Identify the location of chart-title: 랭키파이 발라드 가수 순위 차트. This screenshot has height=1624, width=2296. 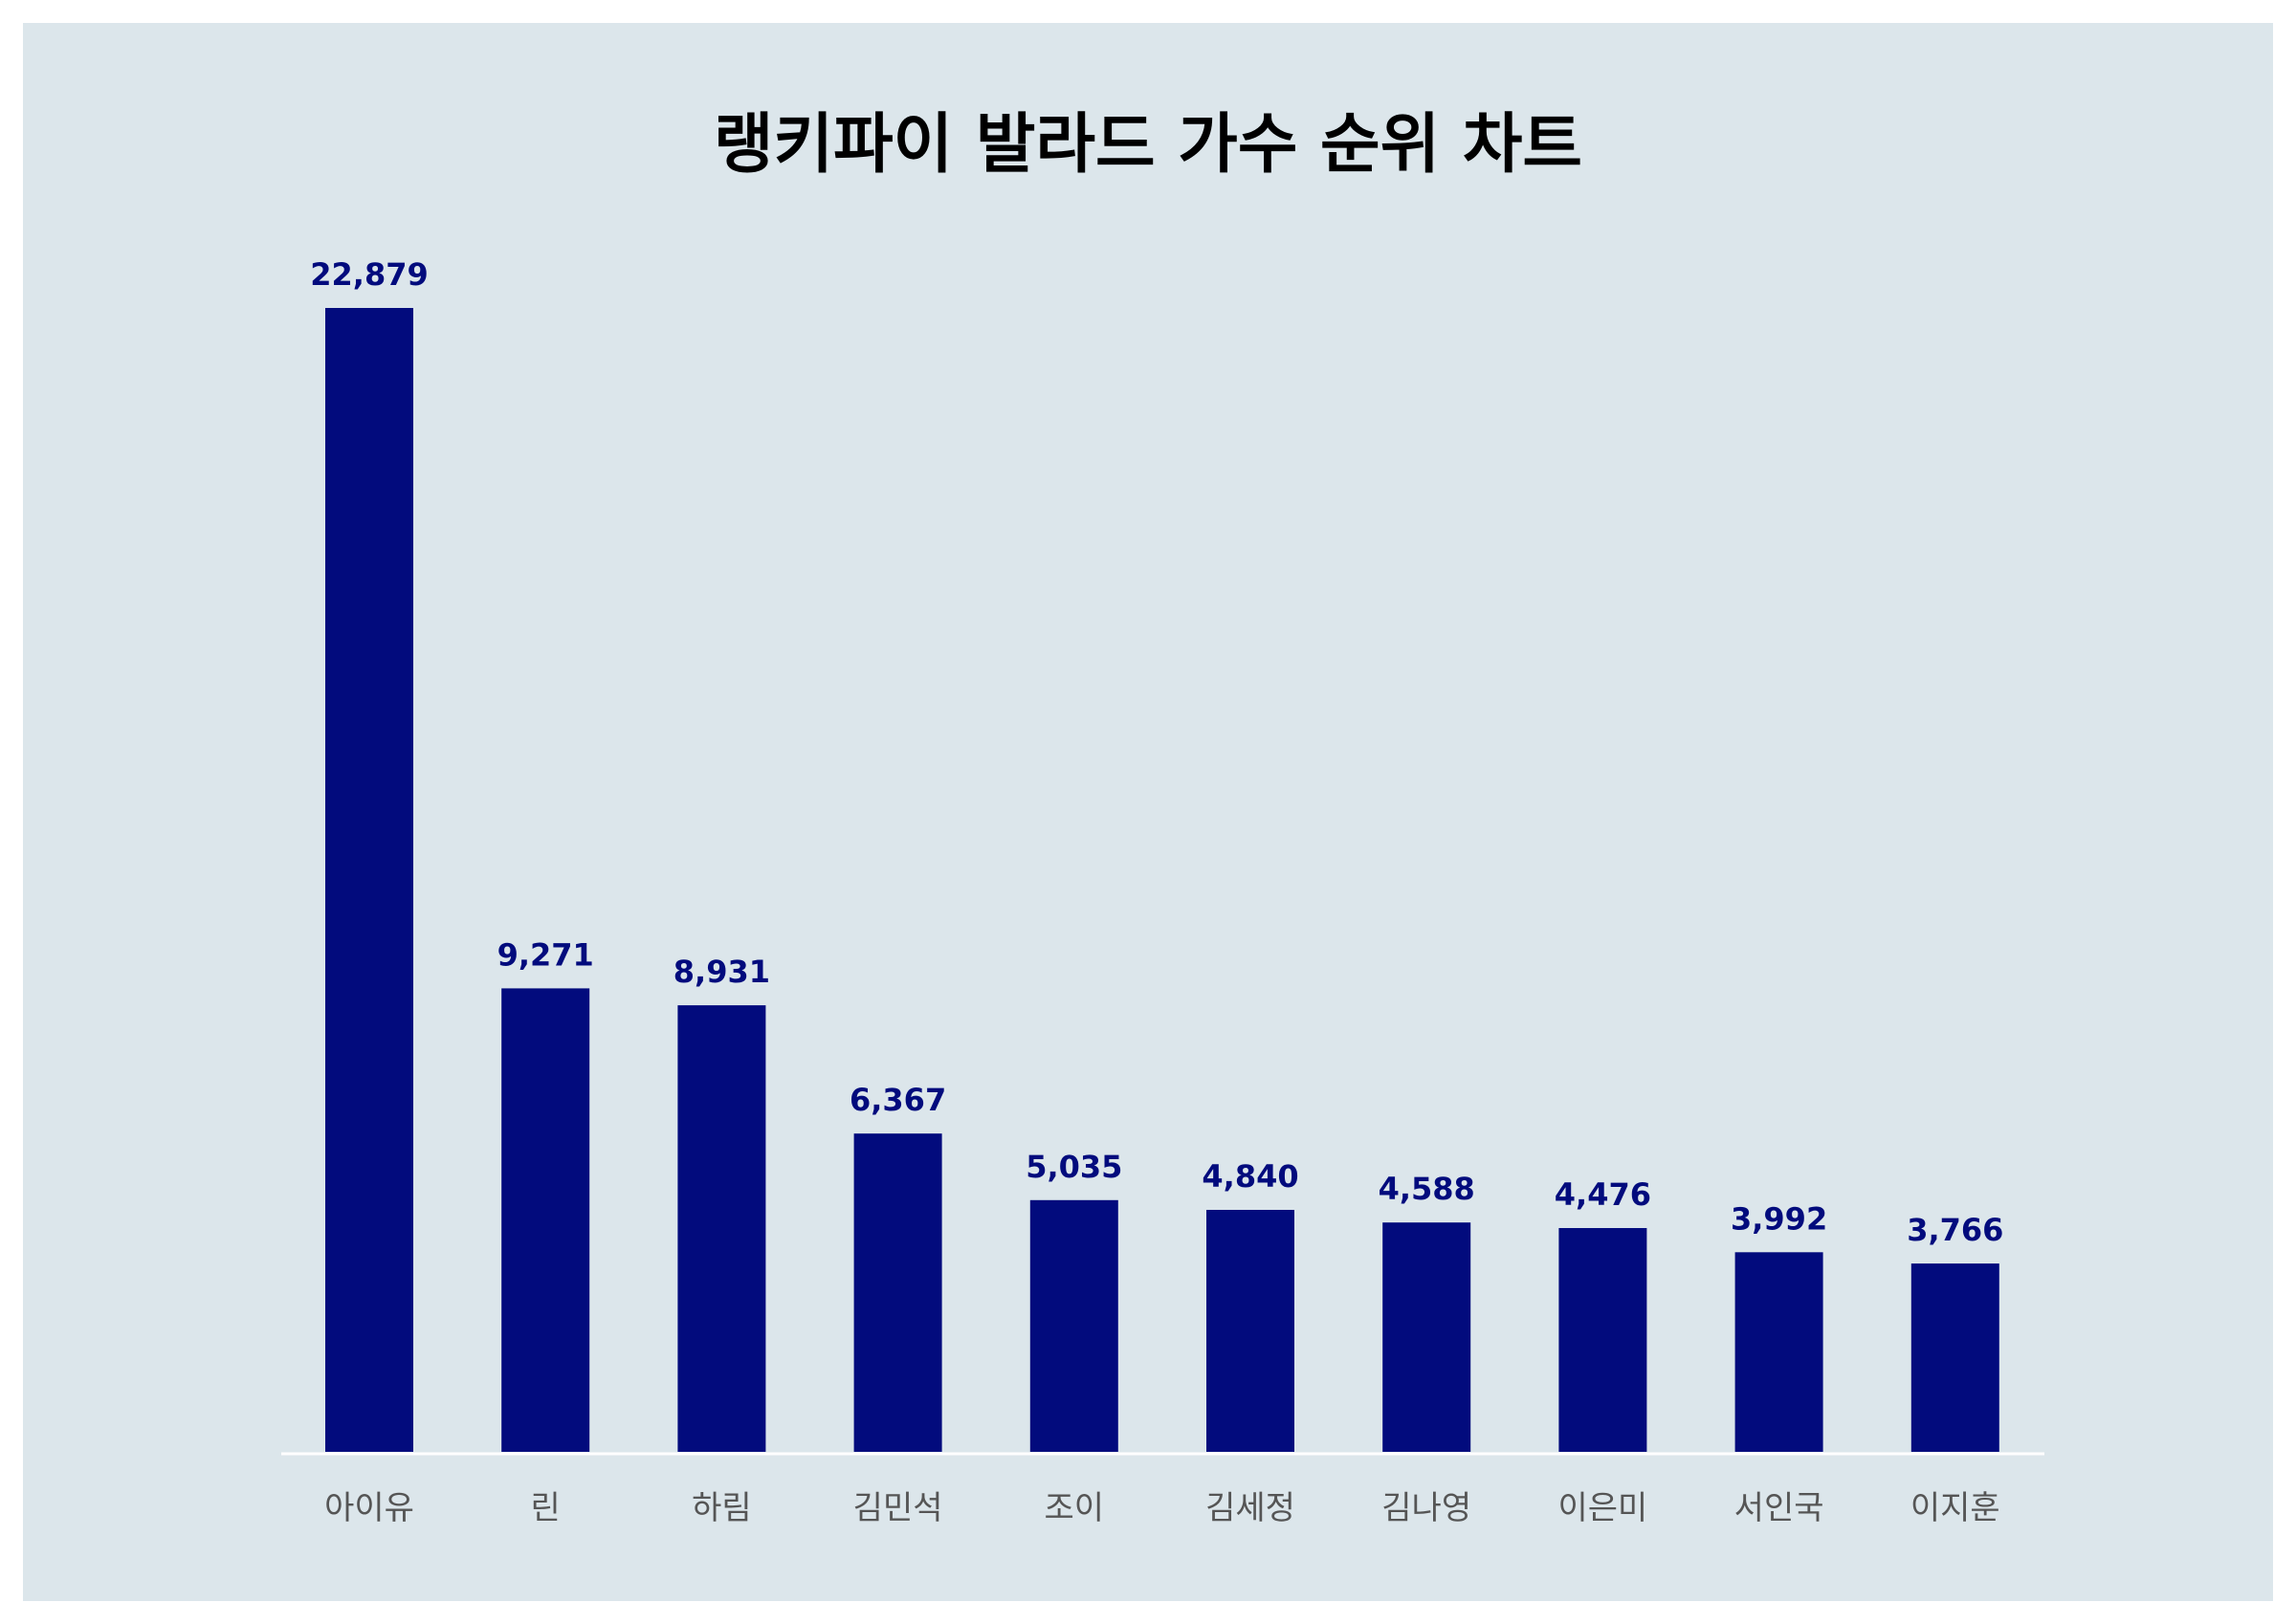
(1148, 145).